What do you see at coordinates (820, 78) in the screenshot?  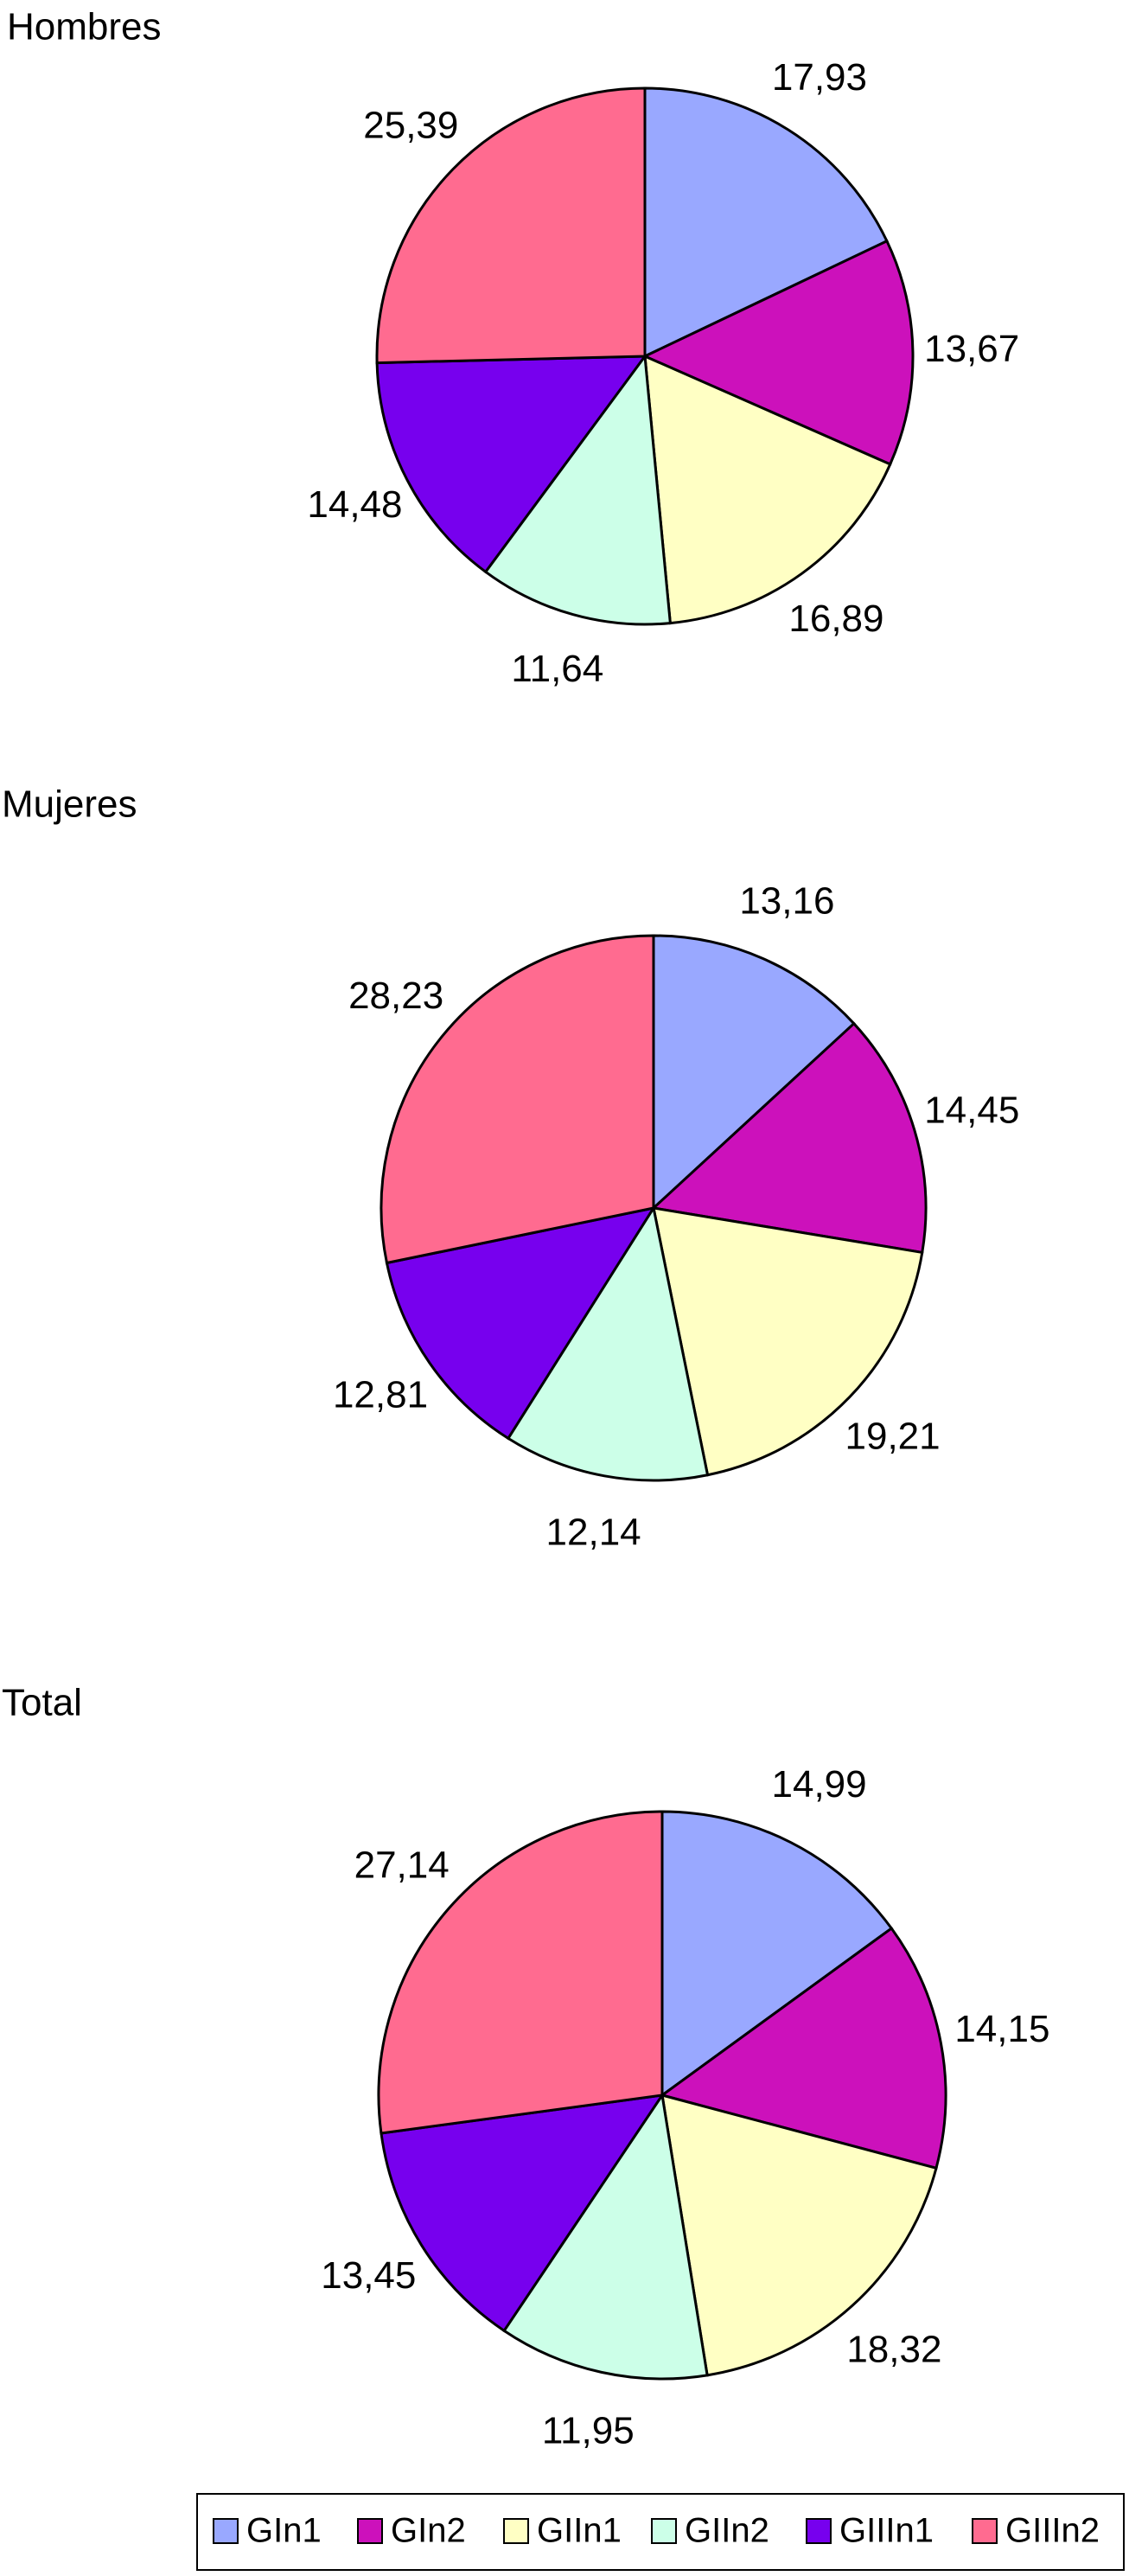 I see `data-label: 17,93` at bounding box center [820, 78].